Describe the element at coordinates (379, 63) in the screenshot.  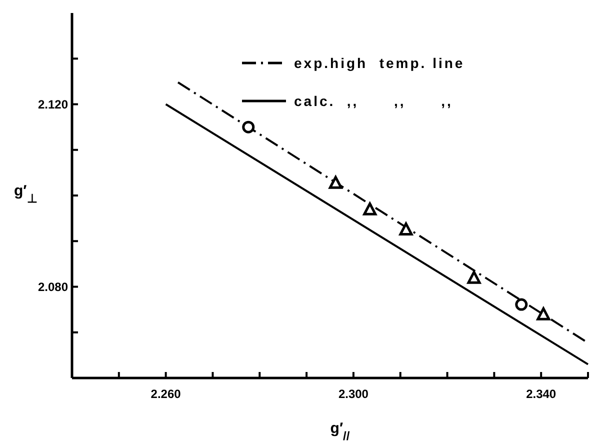
I see `legend-label: exp.high temp. line` at that location.